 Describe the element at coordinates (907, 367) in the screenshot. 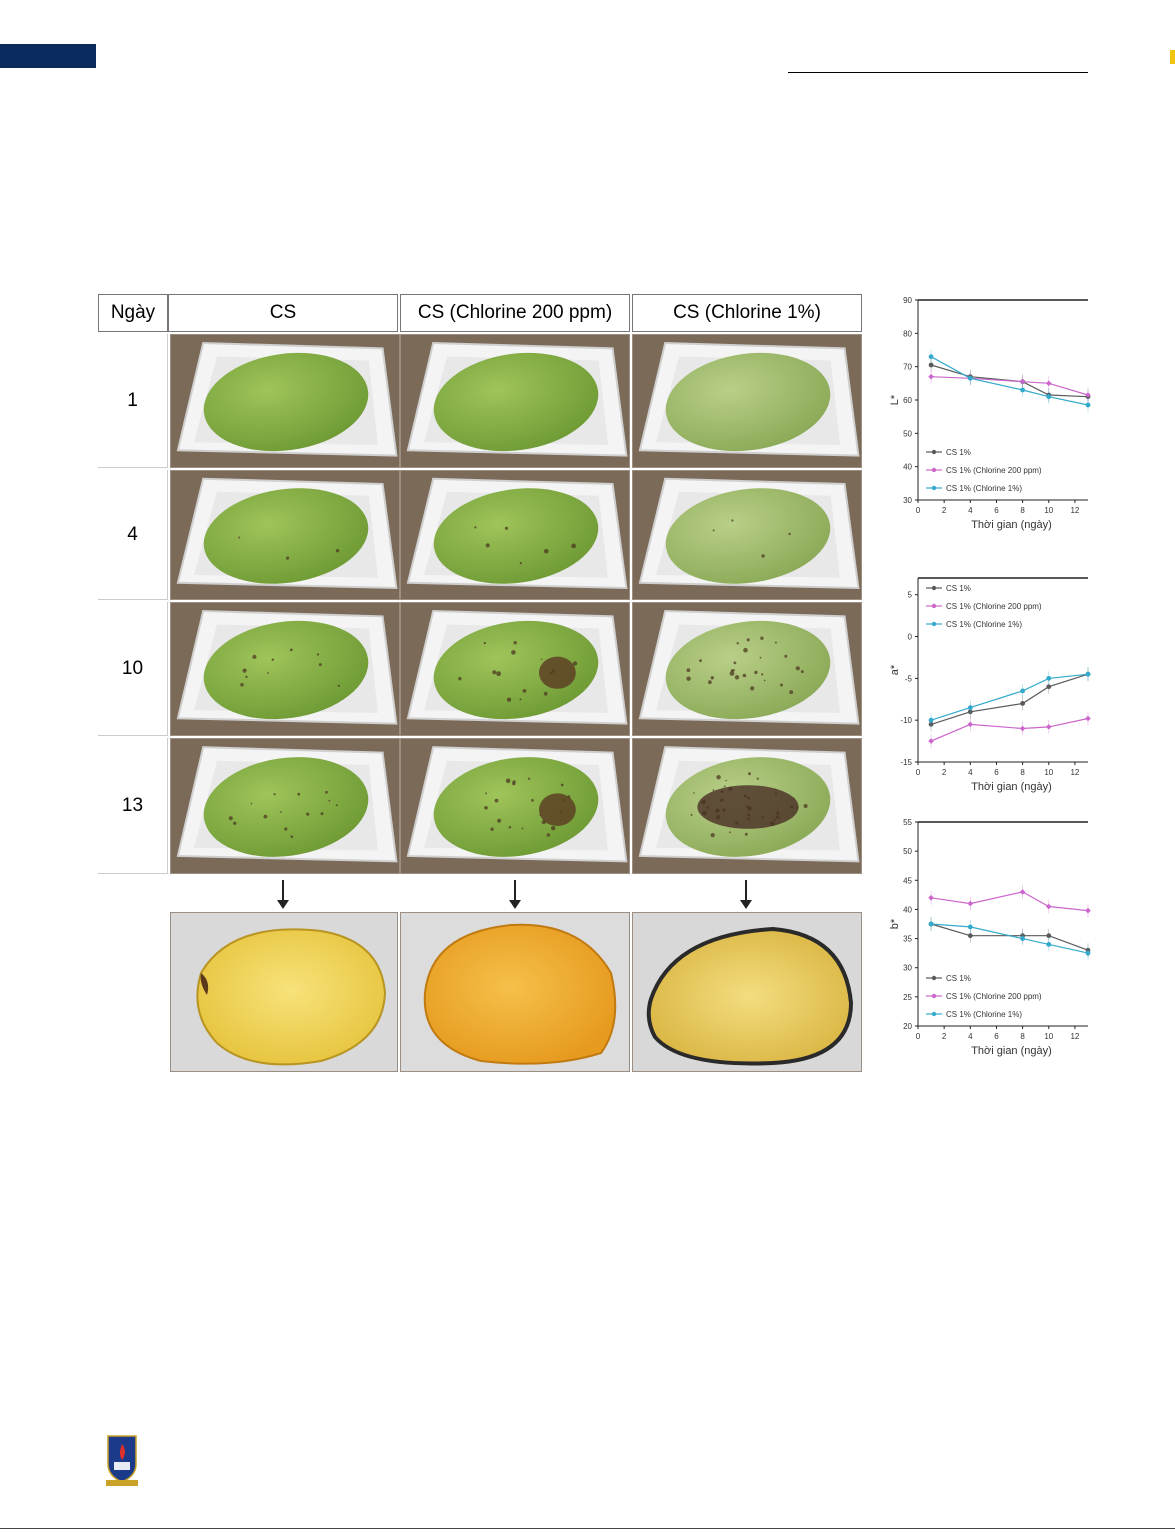

I see `y-tick-label: 70` at that location.